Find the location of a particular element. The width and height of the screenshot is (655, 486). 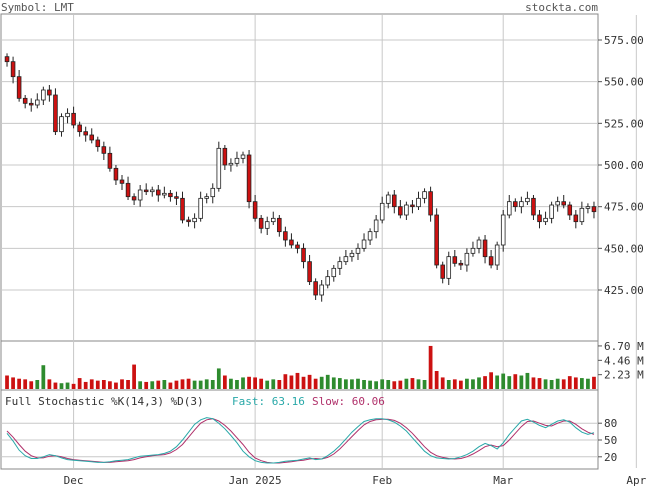

stochastic-axis: 80 50 20 is located at coordinates (607, 440).